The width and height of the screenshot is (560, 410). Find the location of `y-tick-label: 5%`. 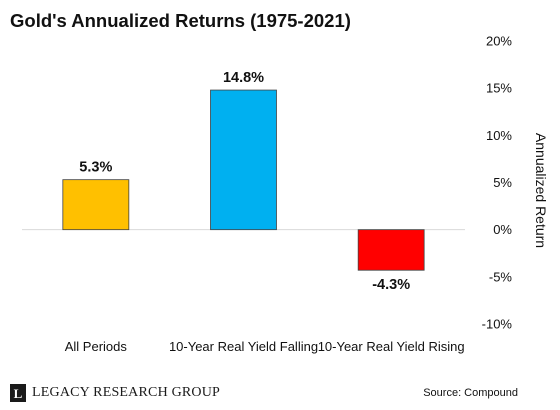

y-tick-label: 5% is located at coordinates (502, 182).